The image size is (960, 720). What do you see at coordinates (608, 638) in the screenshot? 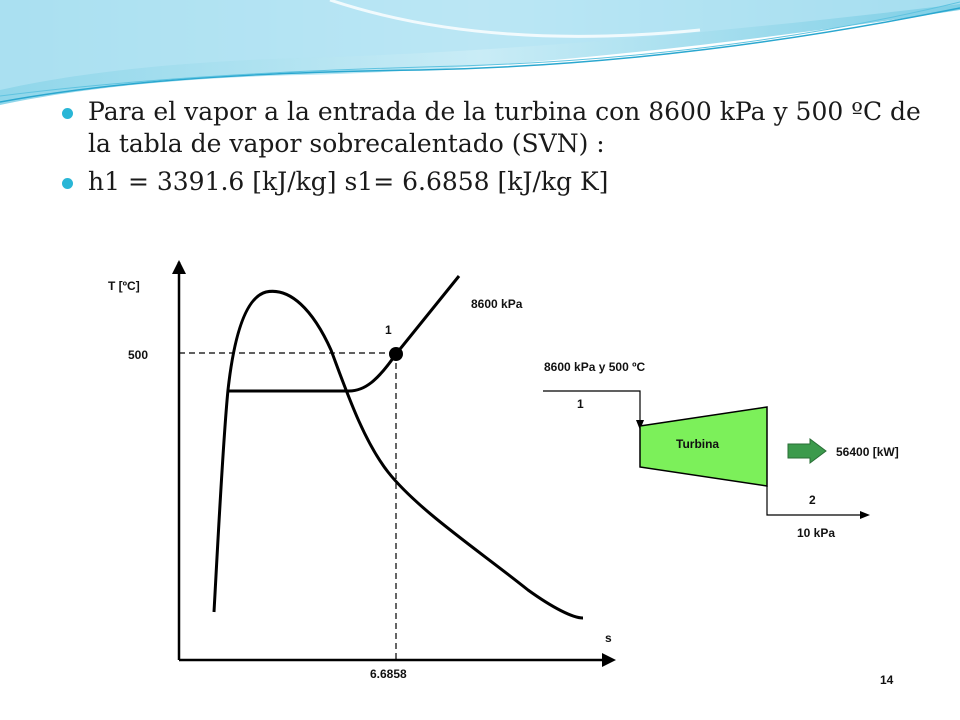
I see `x-axis-label: s` at bounding box center [608, 638].